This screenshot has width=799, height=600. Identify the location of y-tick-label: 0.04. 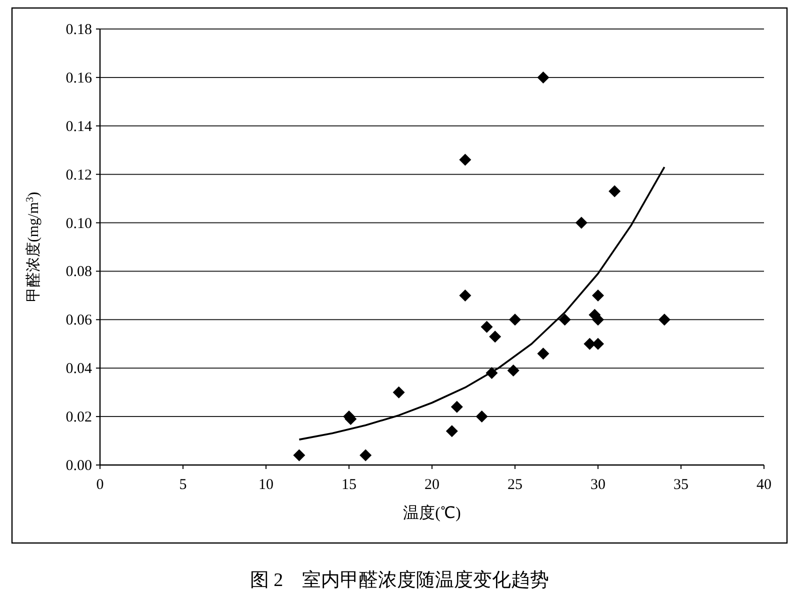
(79, 369).